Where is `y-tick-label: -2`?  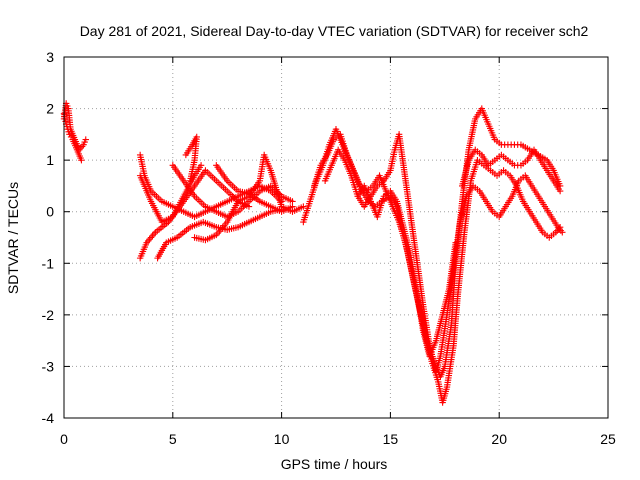
y-tick-label: -2 is located at coordinates (48, 315).